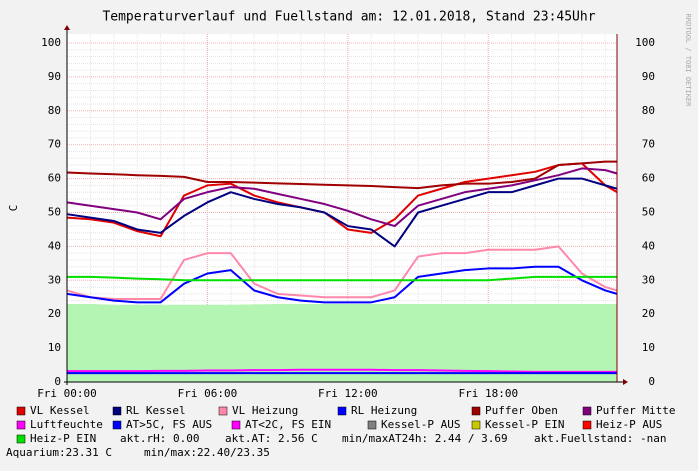  Describe the element at coordinates (59, 452) in the screenshot. I see `footer-text: Aquarium:23.31 C` at that location.